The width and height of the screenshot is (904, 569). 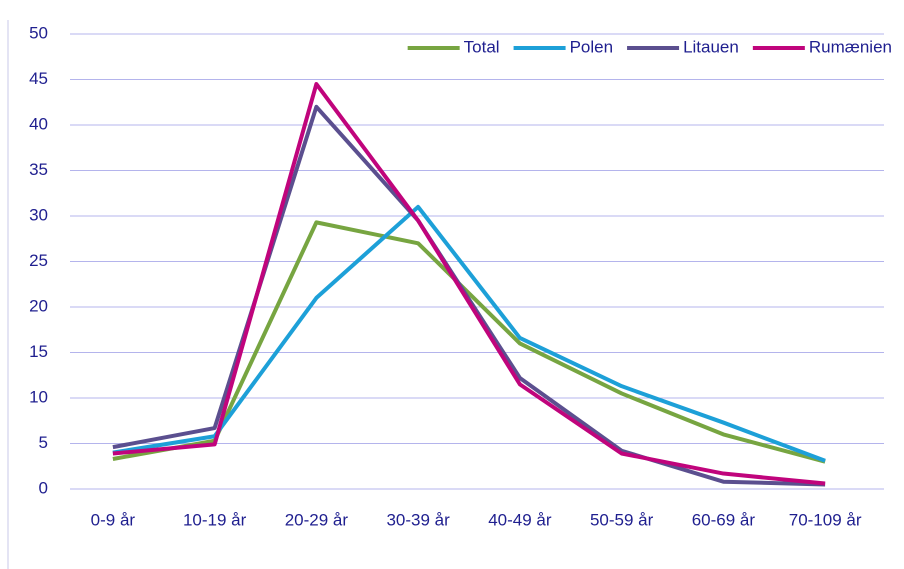 What do you see at coordinates (38, 123) in the screenshot?
I see `y-tick-label: 40` at bounding box center [38, 123].